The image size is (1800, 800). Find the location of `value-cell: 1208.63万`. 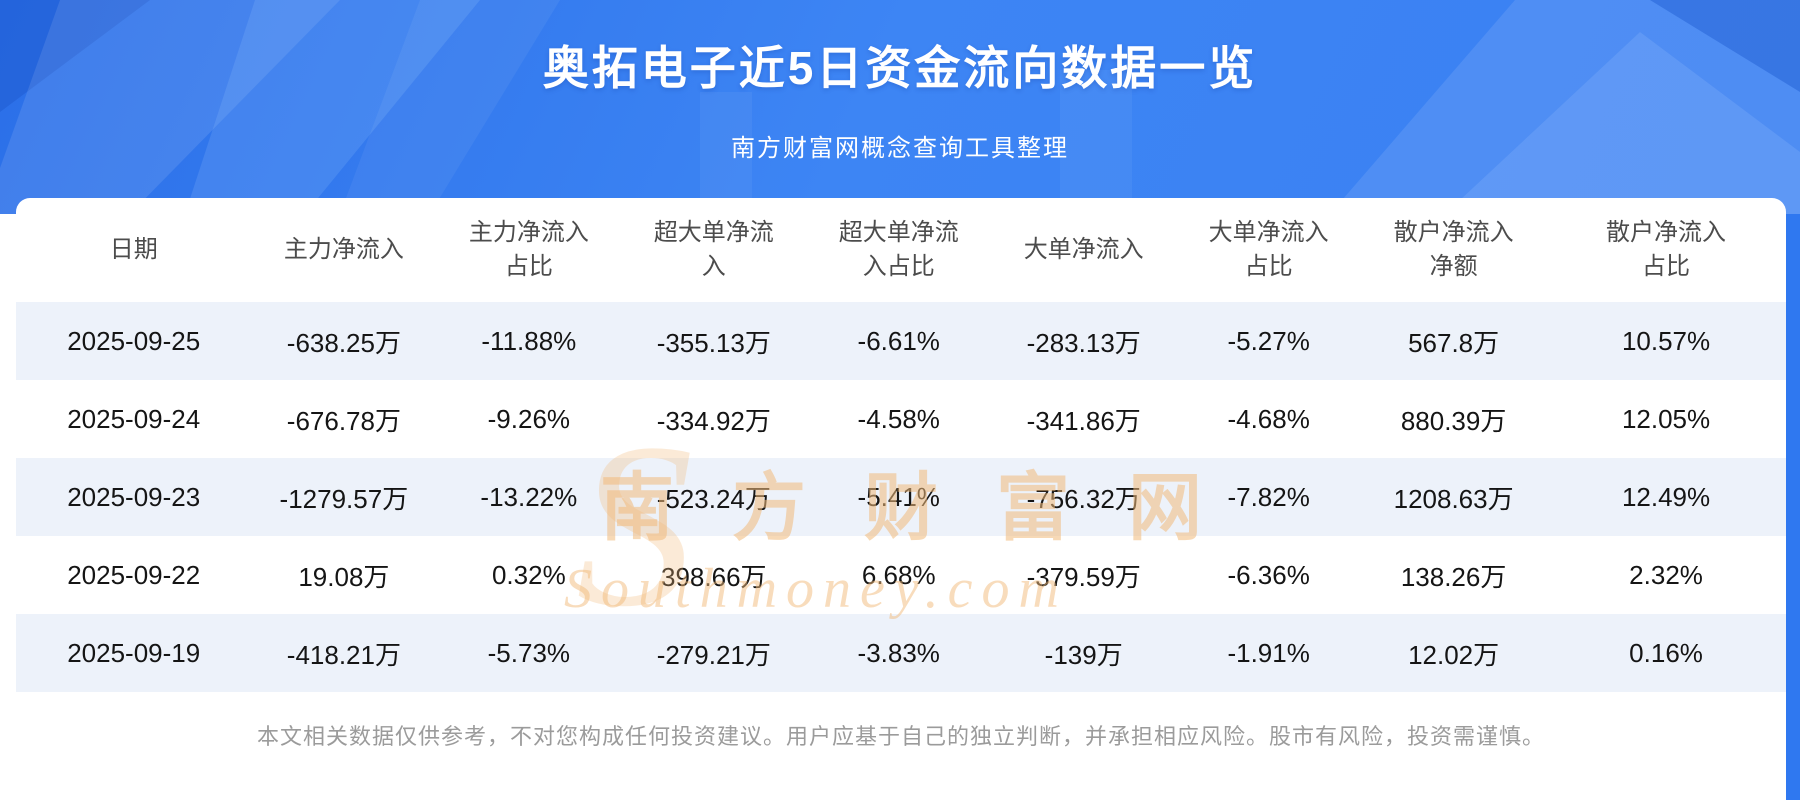

value-cell: 1208.63万 is located at coordinates (1453, 498).